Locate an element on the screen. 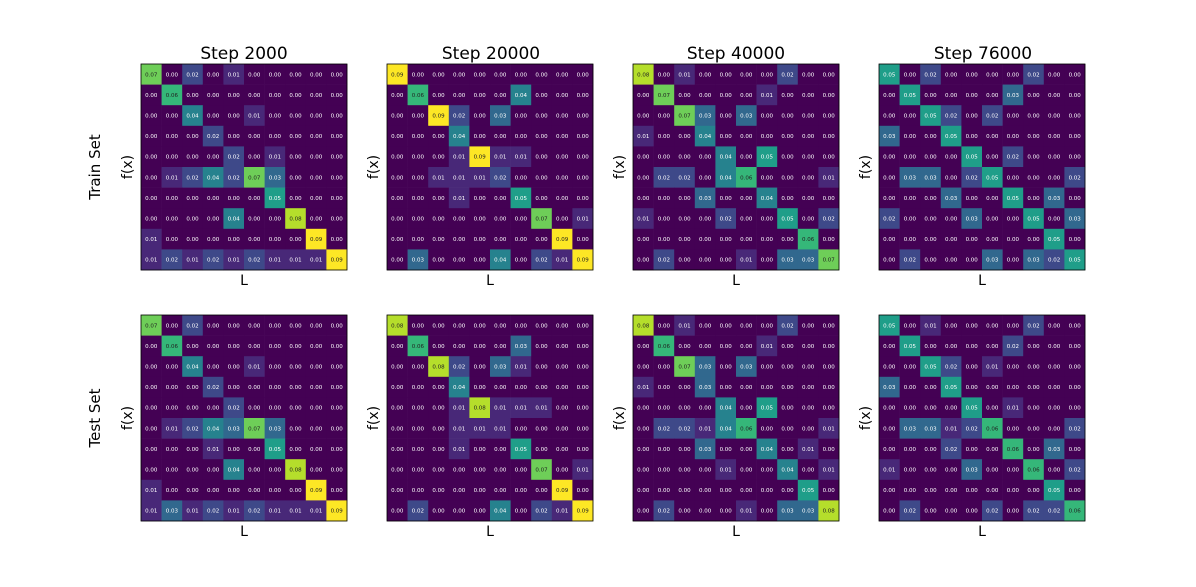 The image size is (1196, 587). x-axis-label: L is located at coordinates (736, 532).